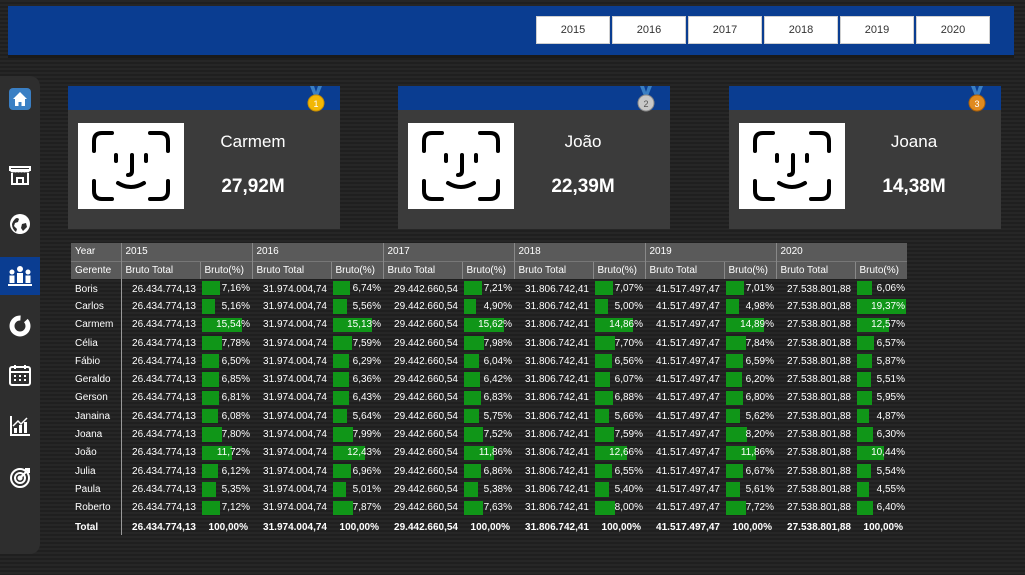 This screenshot has width=1025, height=575. I want to click on bruto-pct-cell: 5,54%, so click(881, 471).